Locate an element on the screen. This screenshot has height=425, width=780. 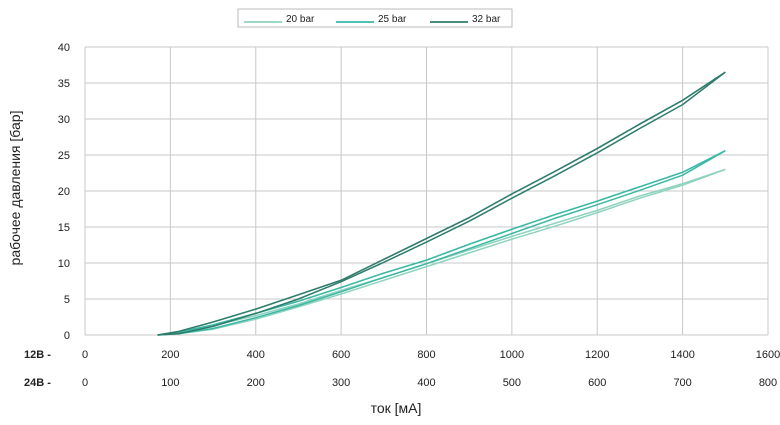
x-tick-label-12v: 1200 is located at coordinates (597, 355).